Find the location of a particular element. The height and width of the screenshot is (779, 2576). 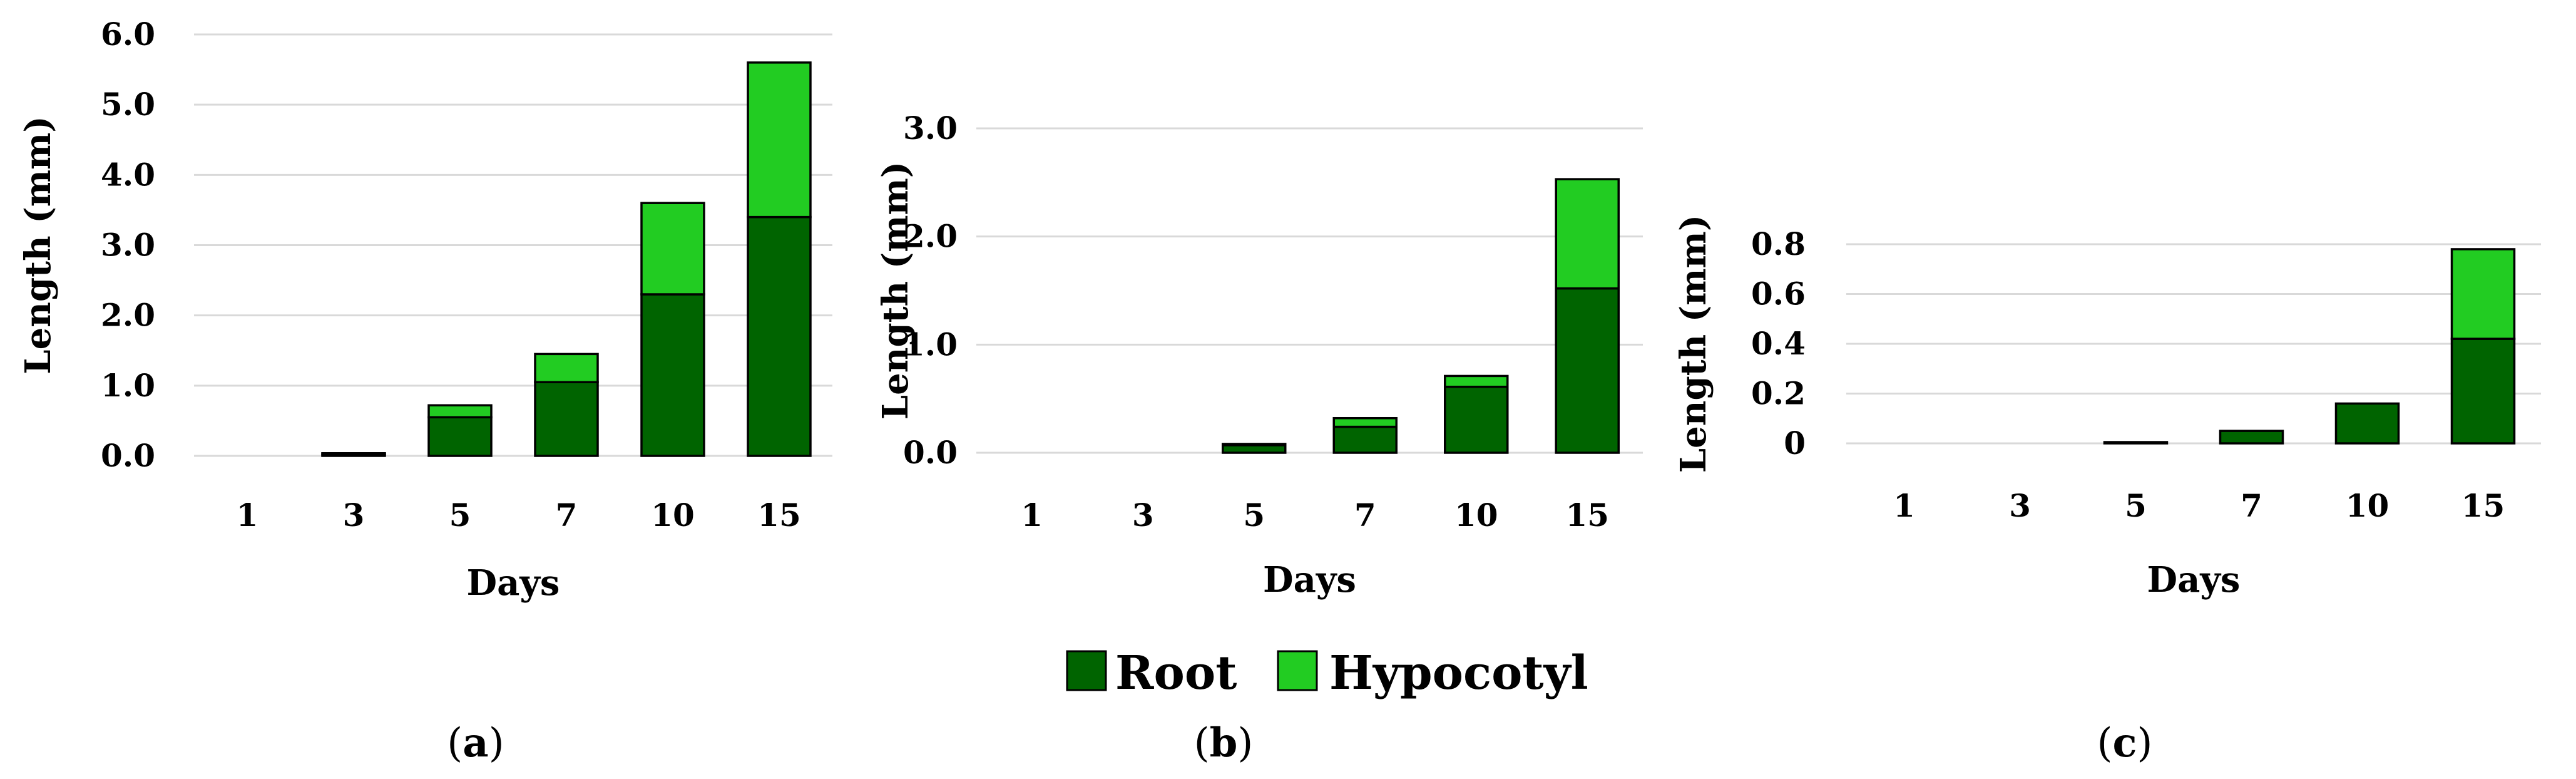

x-axis-title-b: Days is located at coordinates (1309, 580).